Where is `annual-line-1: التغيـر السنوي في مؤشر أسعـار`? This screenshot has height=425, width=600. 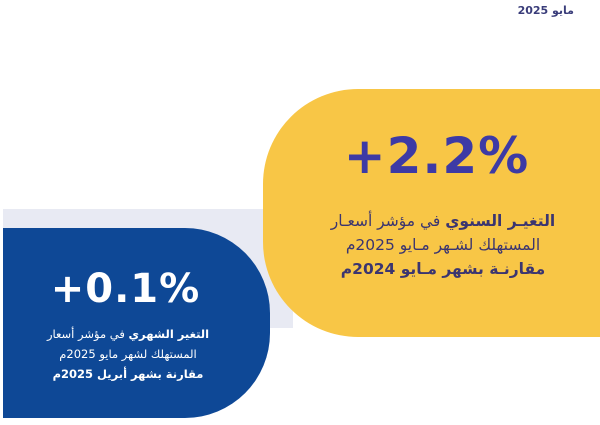
annual-line-1: التغيـر السنوي في مؤشر أسعـار is located at coordinates (443, 221).